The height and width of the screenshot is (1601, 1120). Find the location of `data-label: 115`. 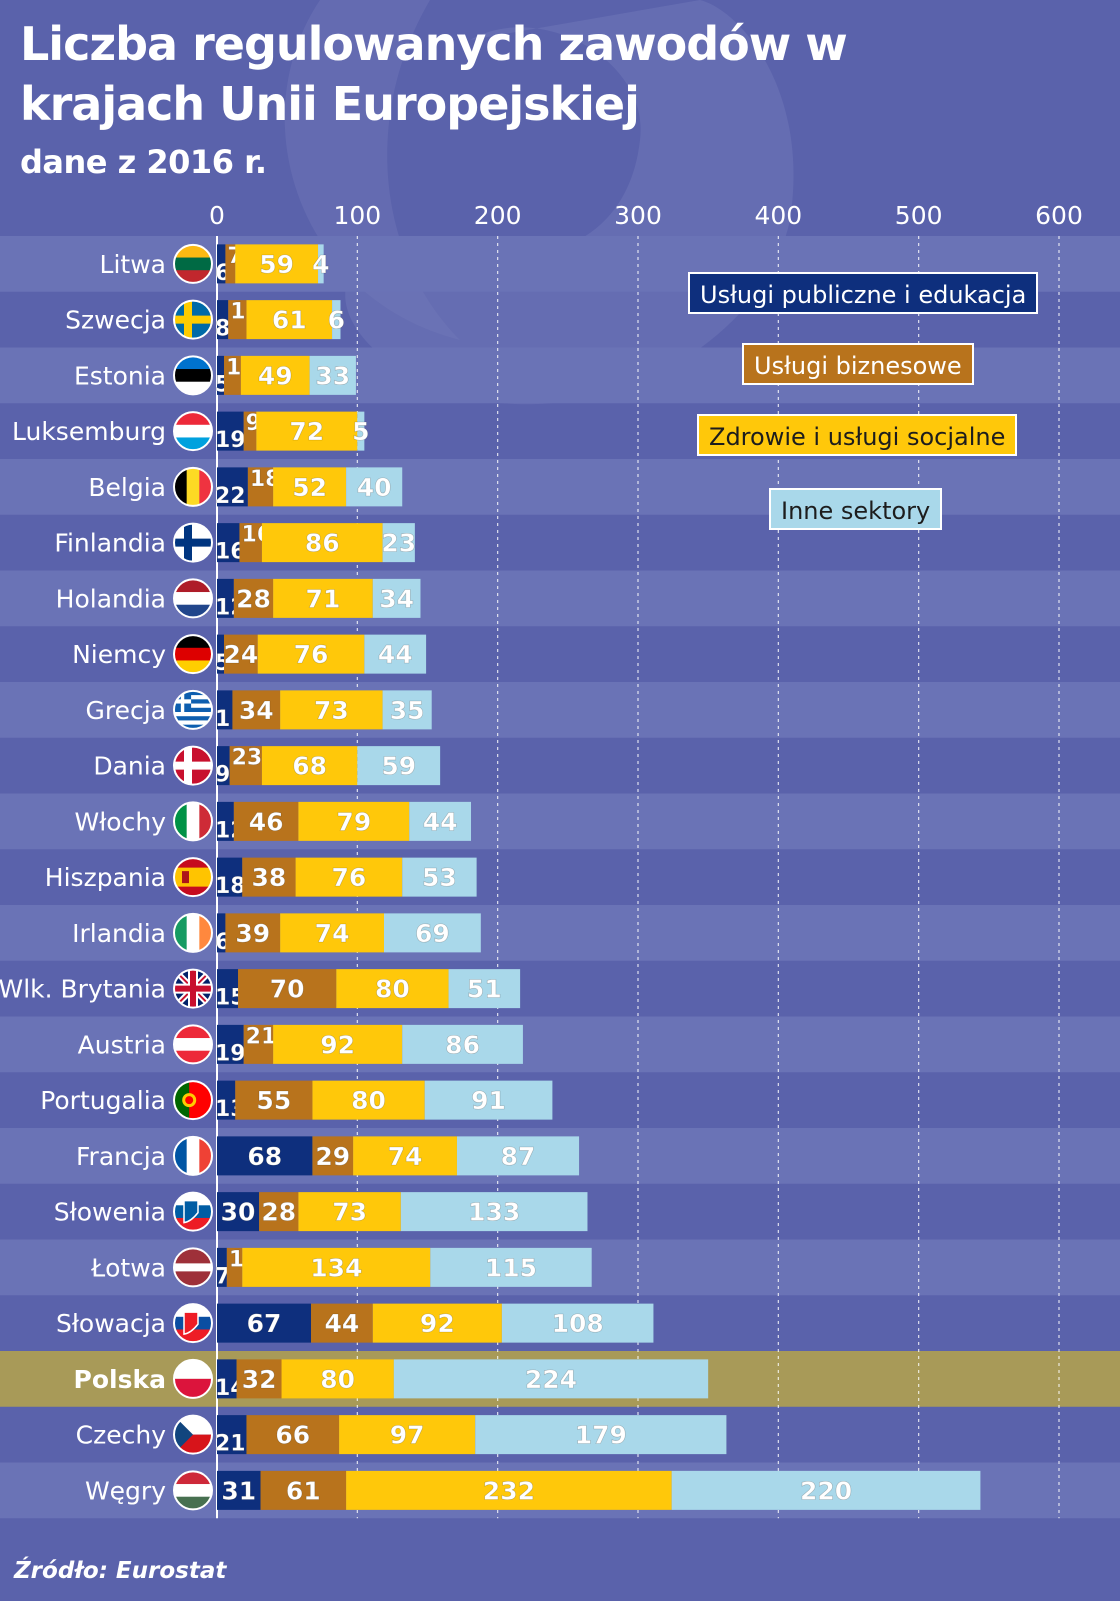

data-label: 115 is located at coordinates (511, 1267).